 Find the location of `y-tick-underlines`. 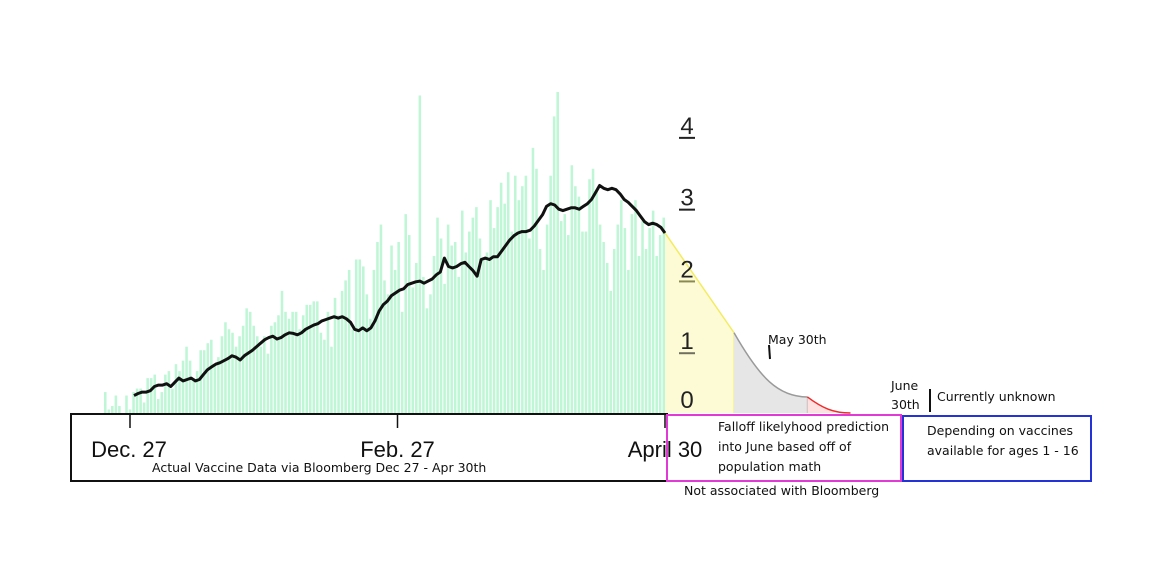

y-tick-underlines is located at coordinates (687, 245).